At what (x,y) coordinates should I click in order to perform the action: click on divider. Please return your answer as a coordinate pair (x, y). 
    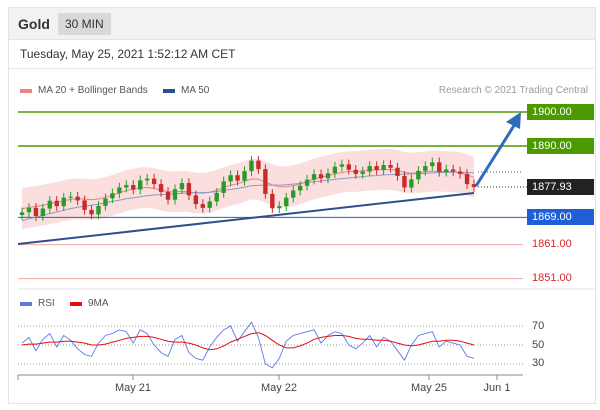
    Looking at the image, I should click on (302, 68).